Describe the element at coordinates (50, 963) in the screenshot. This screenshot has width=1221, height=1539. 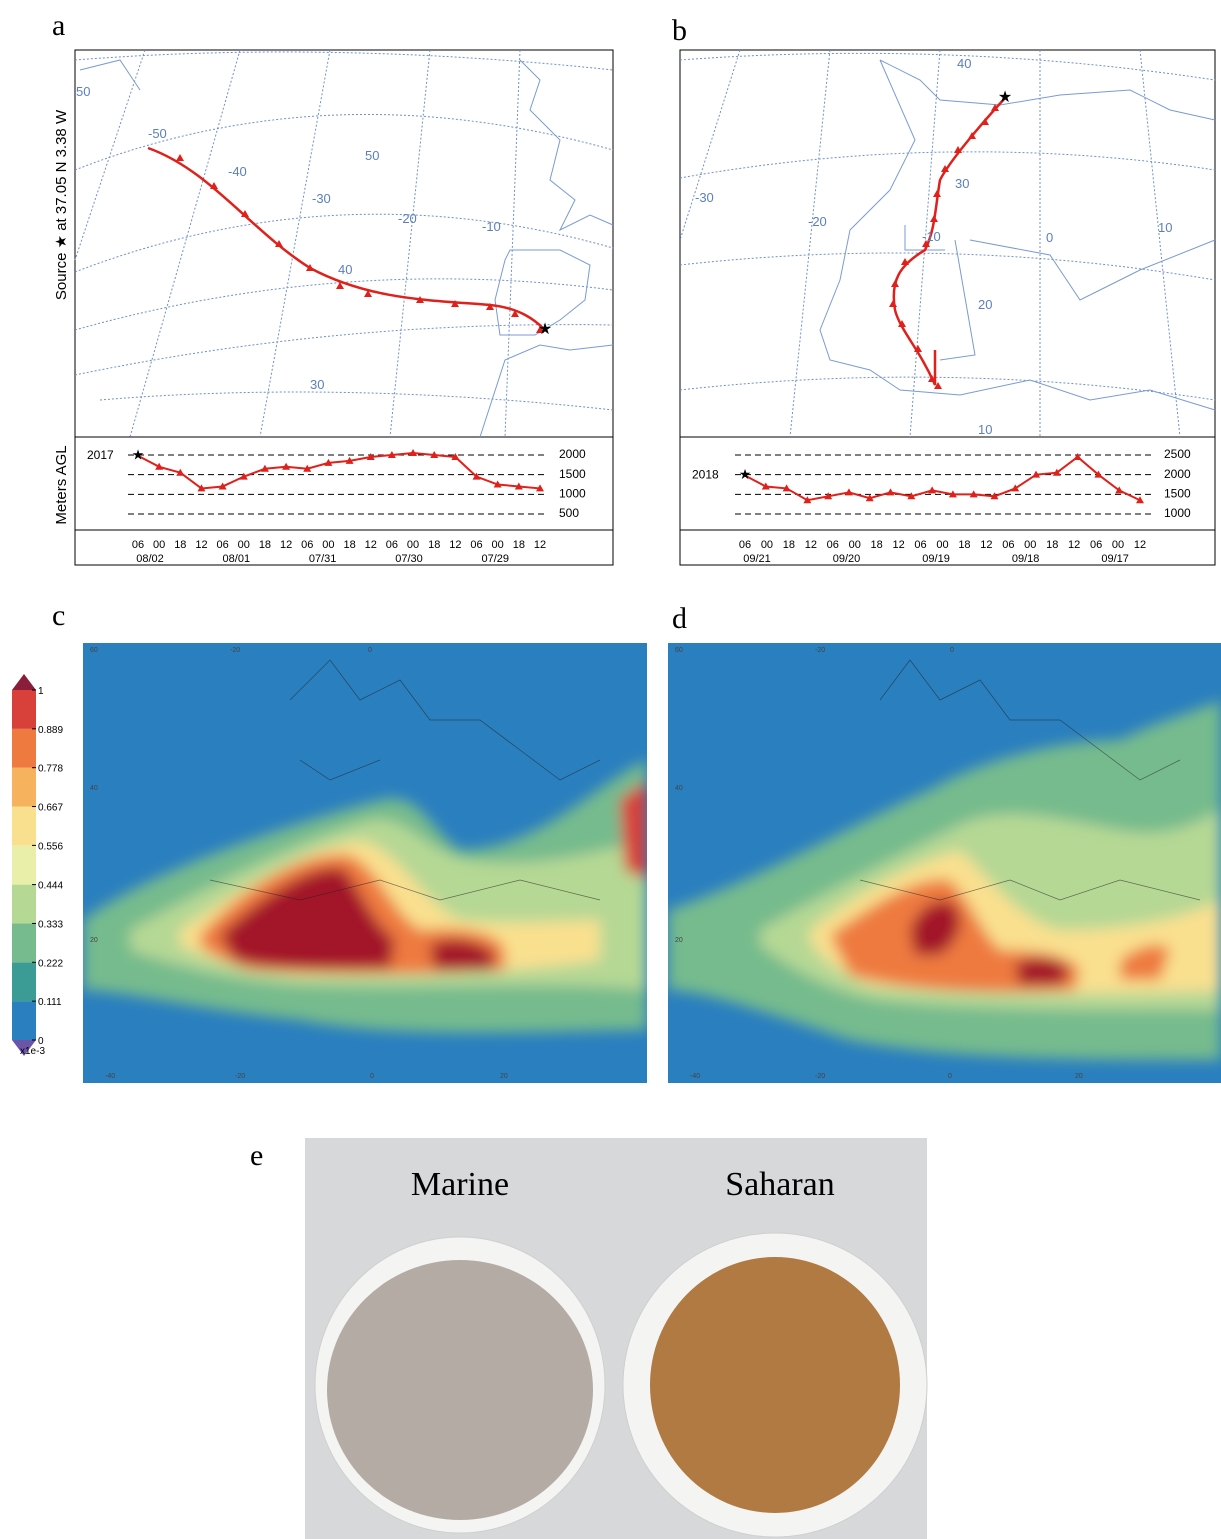
I see `colorbar-label: 0.222` at that location.